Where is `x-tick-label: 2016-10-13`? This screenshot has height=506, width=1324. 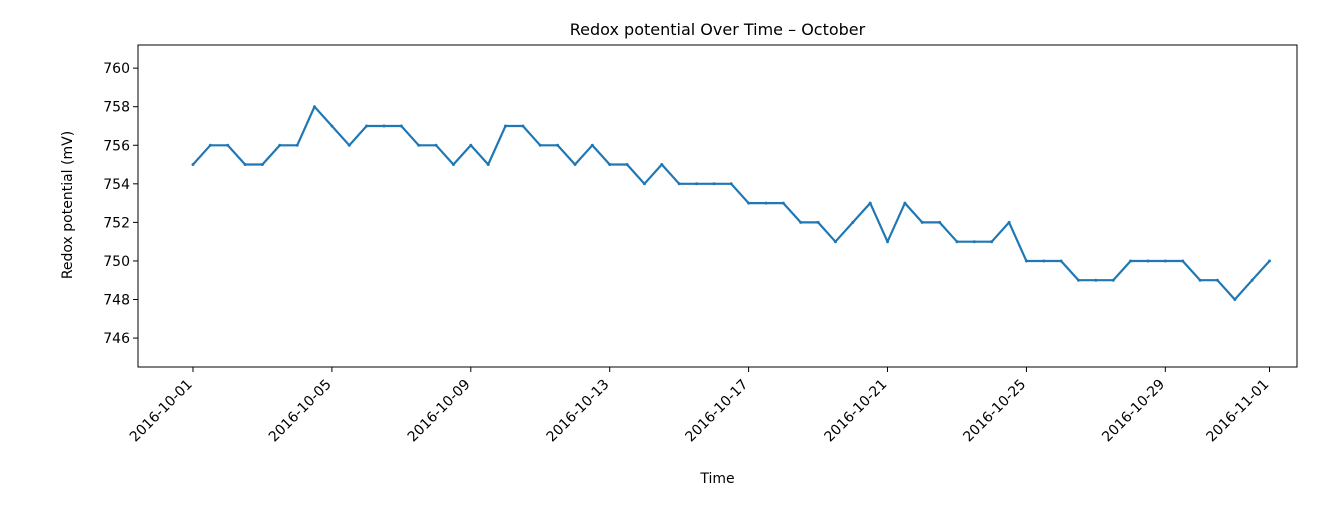
x-tick-label: 2016-10-13 is located at coordinates (578, 411).